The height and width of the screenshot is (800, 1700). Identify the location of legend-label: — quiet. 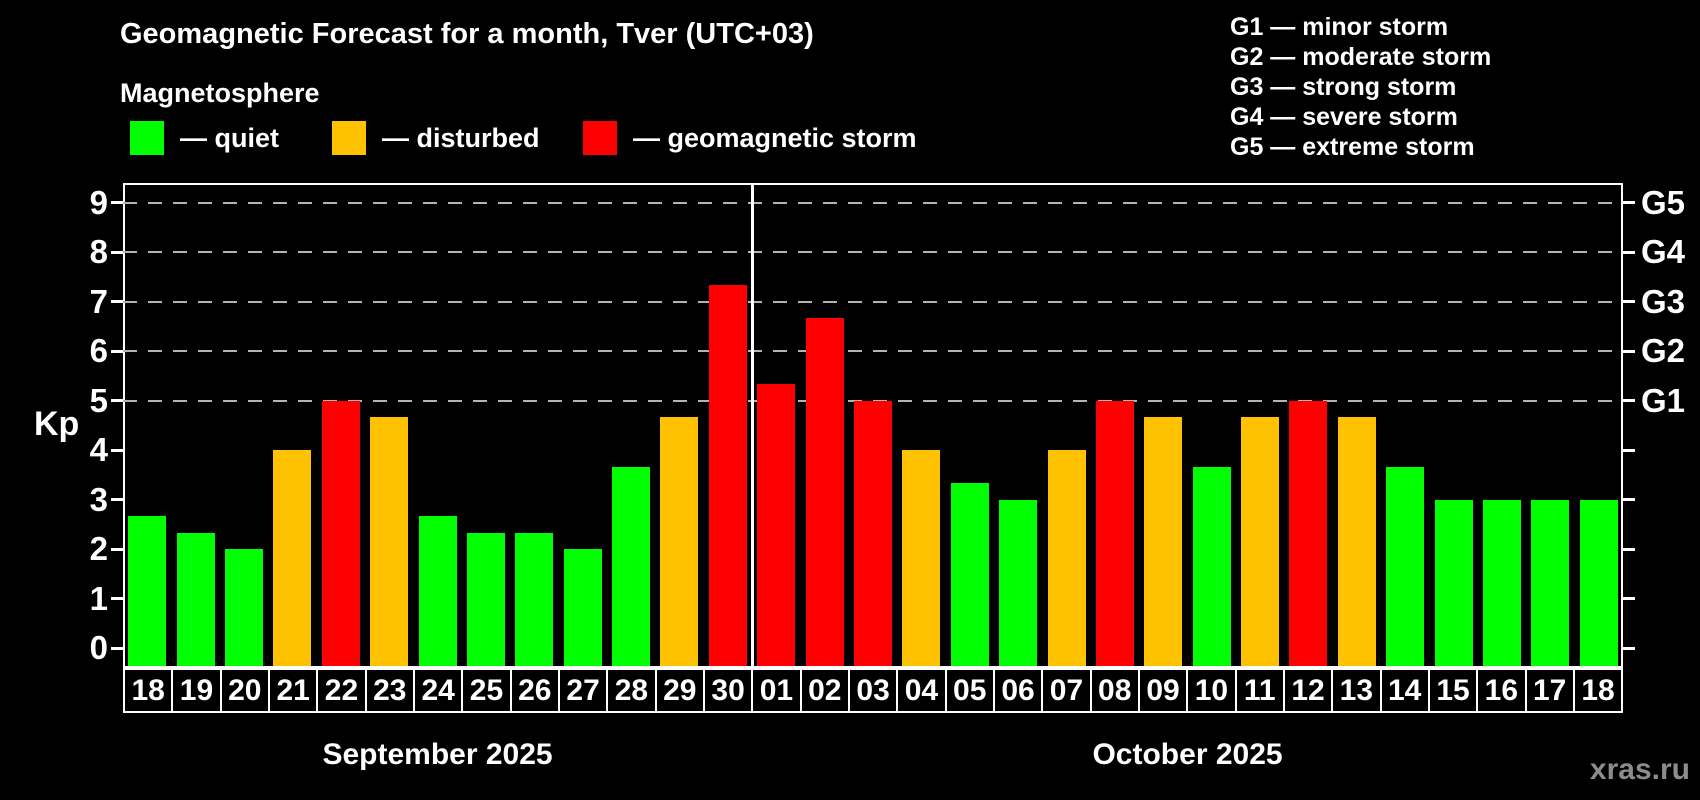
(229, 137).